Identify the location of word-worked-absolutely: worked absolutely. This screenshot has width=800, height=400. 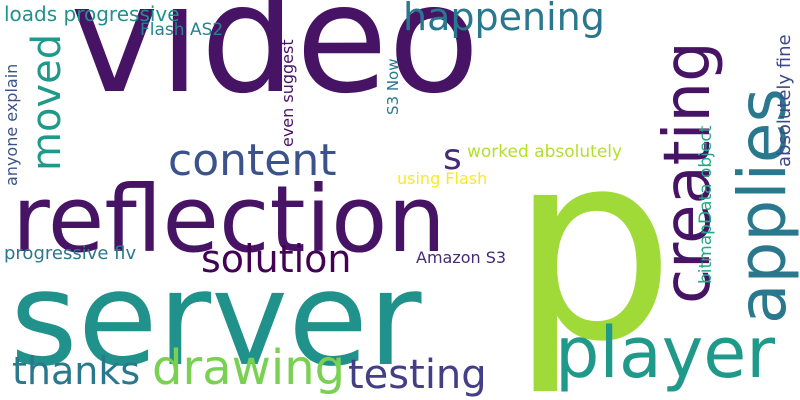
(545, 152).